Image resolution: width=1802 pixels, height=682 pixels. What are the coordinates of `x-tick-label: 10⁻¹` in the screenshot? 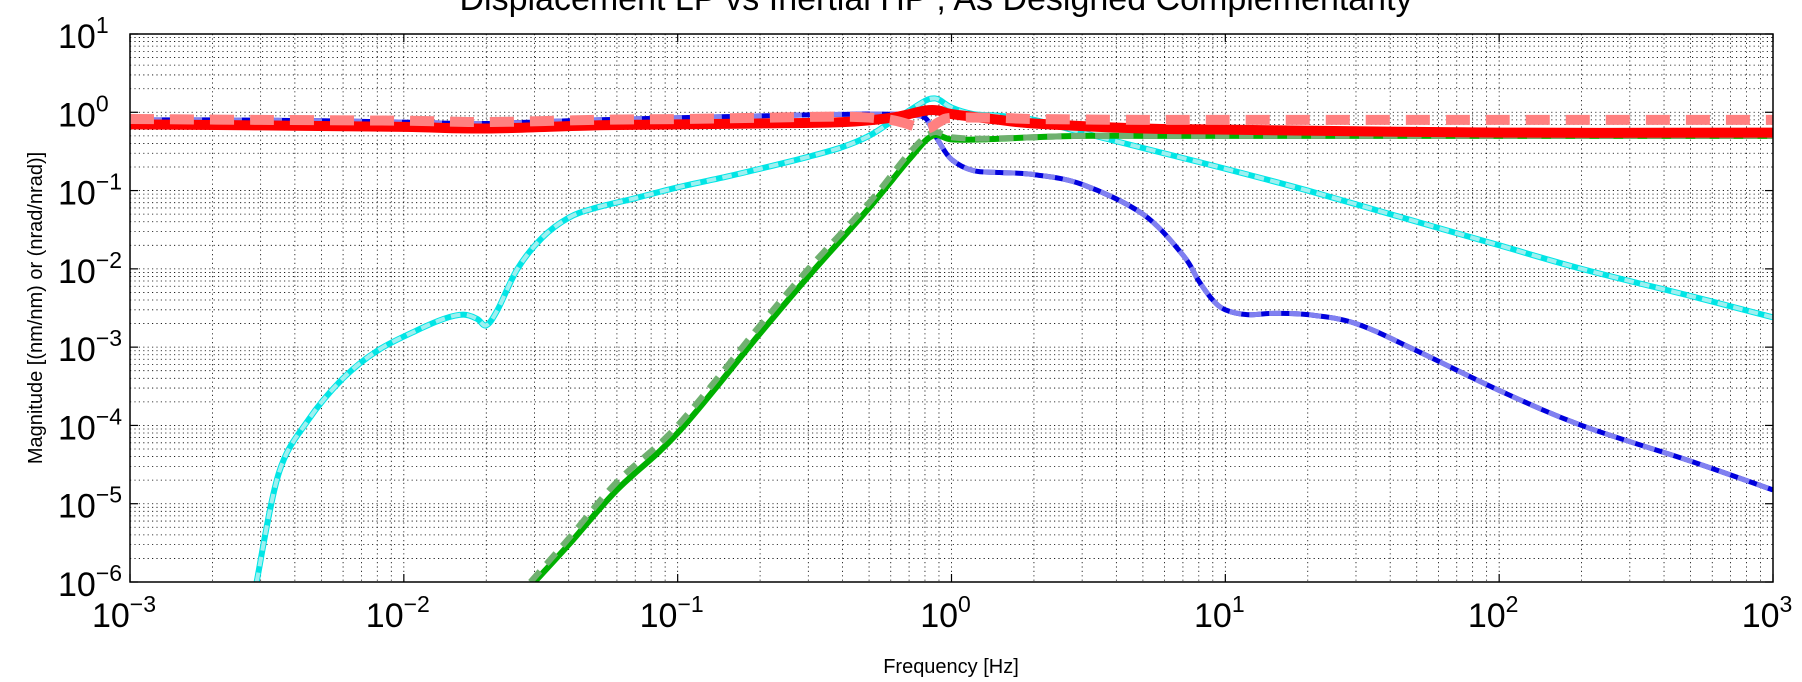 It's located at (672, 613).